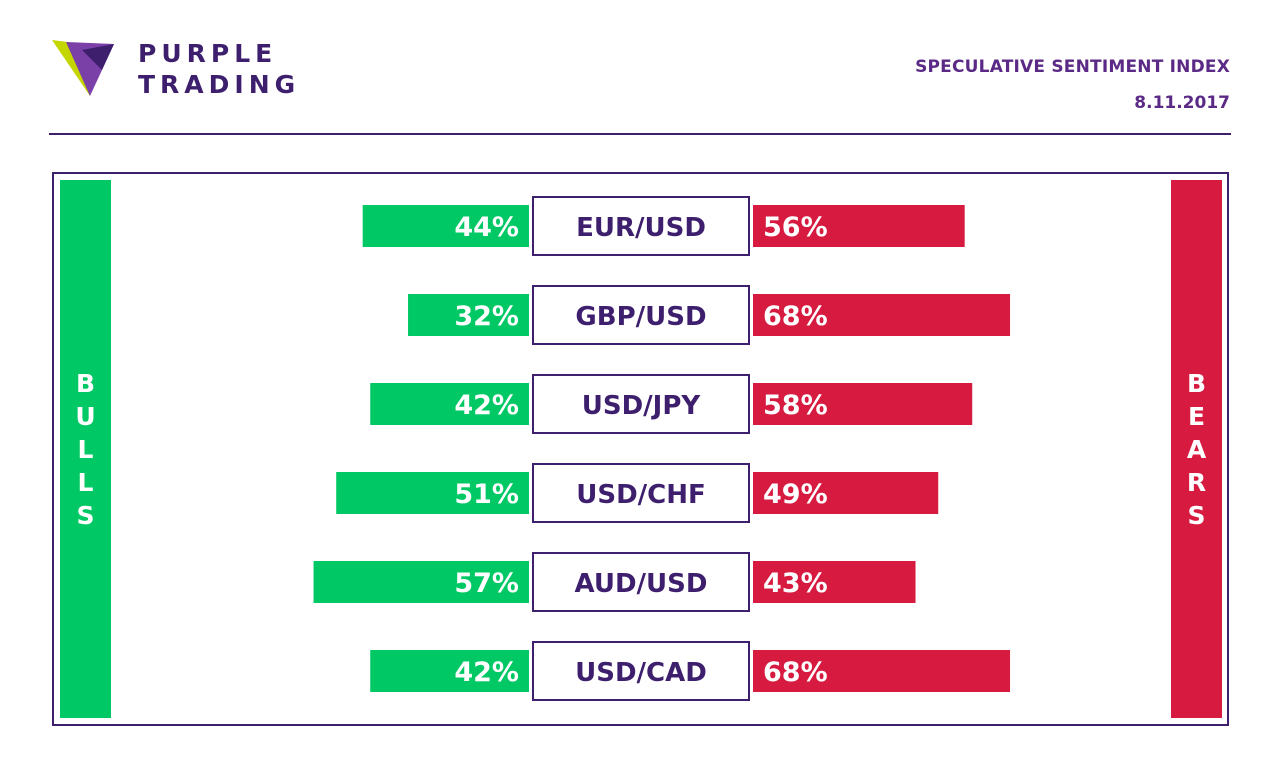 The height and width of the screenshot is (780, 1280). I want to click on bears-value-label: 43%, so click(795, 583).